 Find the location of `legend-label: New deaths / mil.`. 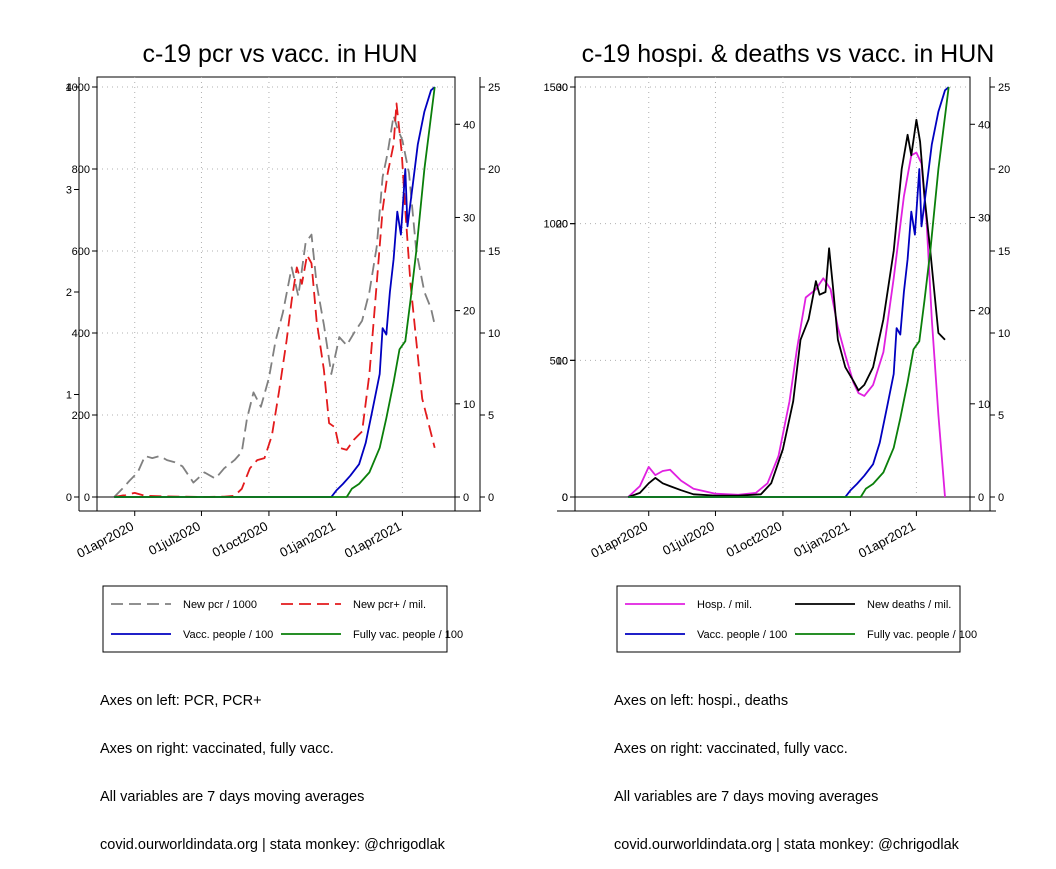

legend-label: New deaths / mil. is located at coordinates (909, 605).